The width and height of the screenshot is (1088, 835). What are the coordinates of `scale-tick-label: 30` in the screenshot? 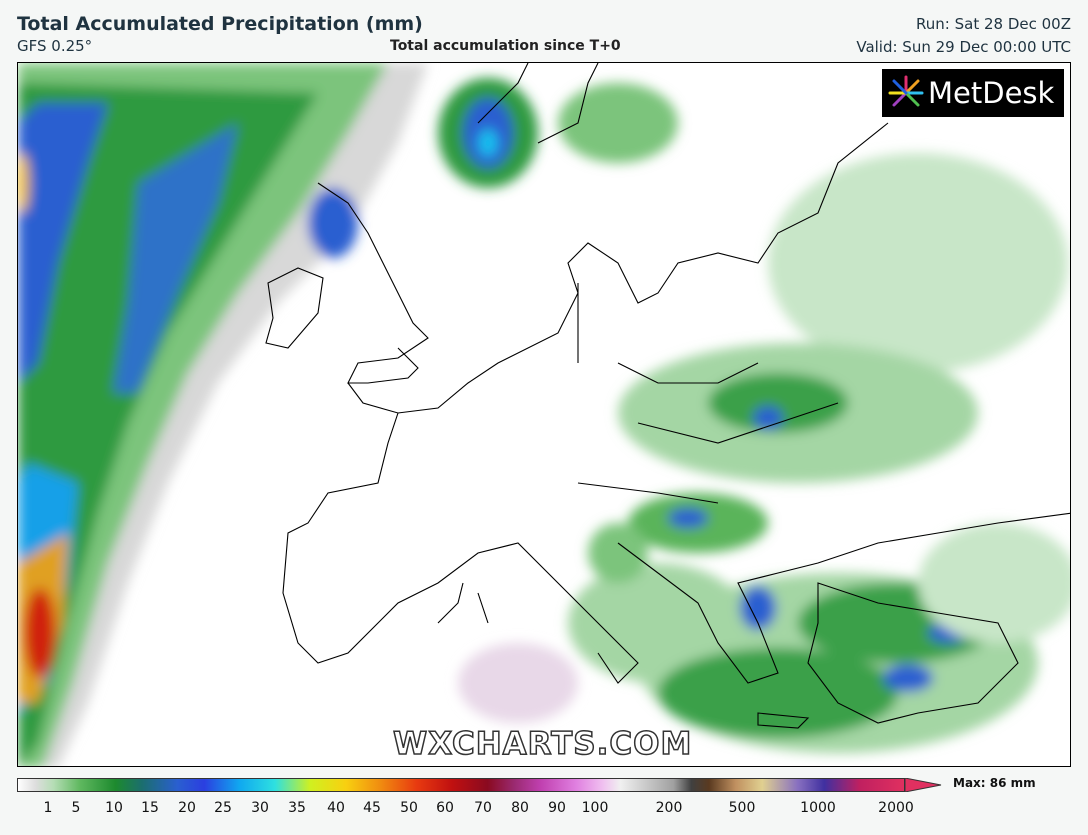 It's located at (260, 808).